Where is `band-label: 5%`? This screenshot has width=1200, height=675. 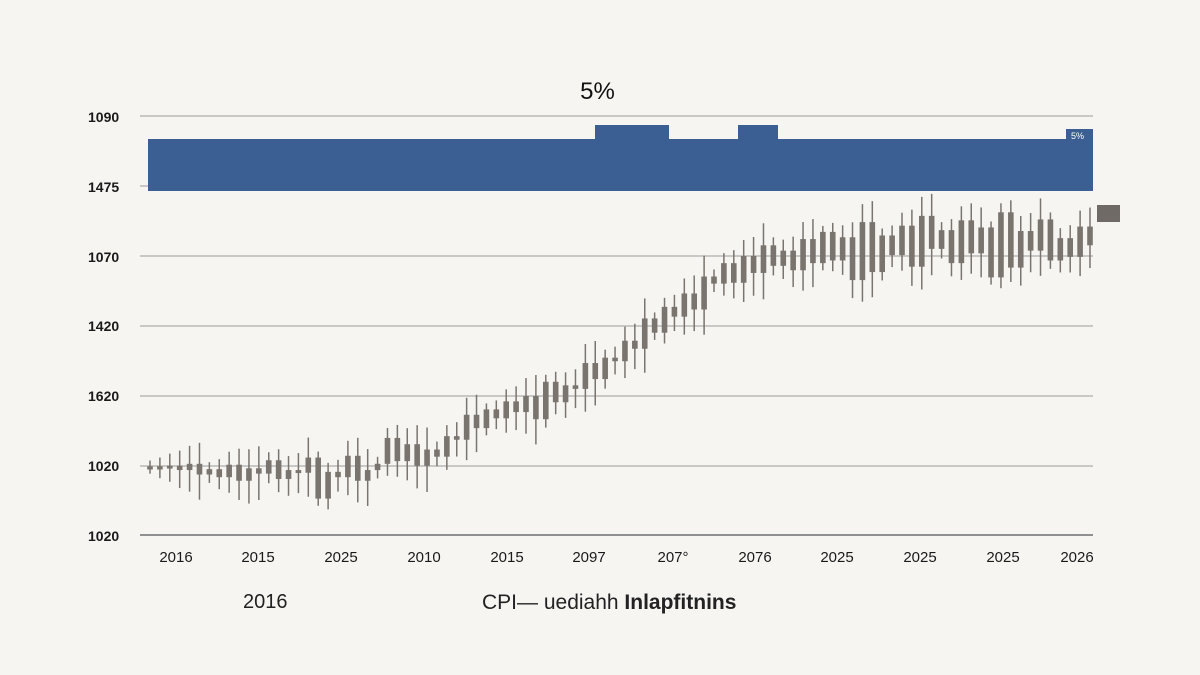
band-label: 5% is located at coordinates (1078, 136).